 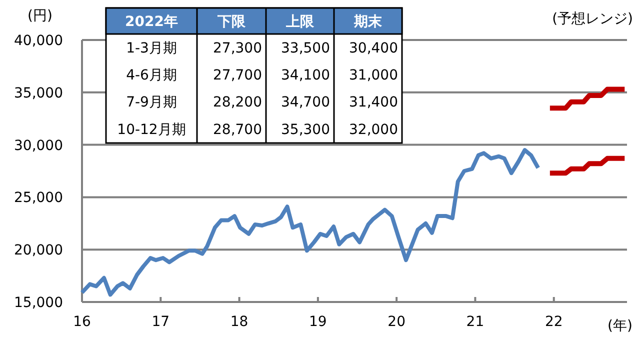 What do you see at coordinates (305, 76) in the screenshot?
I see `annotation: 34,100` at bounding box center [305, 76].